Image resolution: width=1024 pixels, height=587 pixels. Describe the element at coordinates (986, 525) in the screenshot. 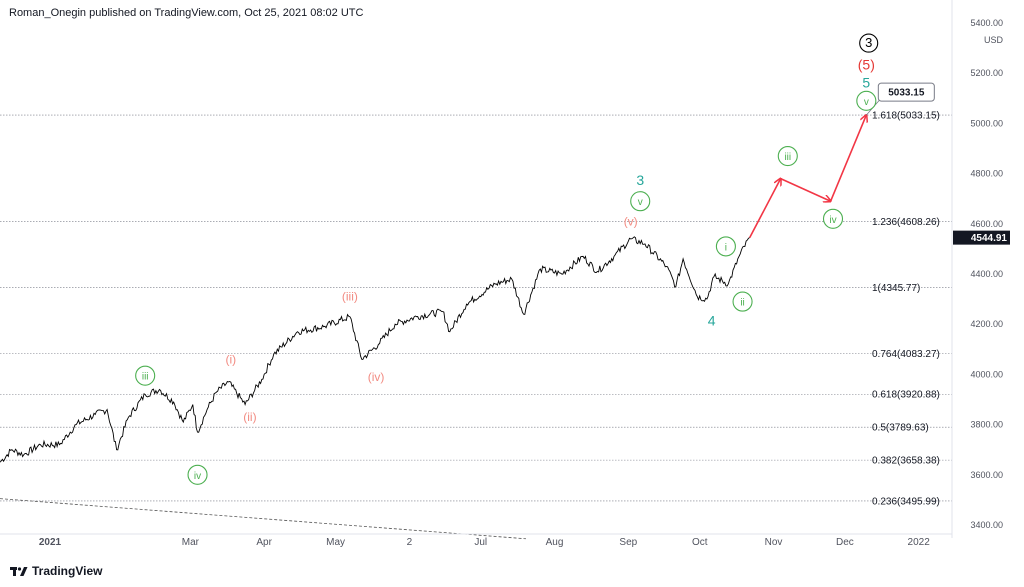

I see `y-tick-label-0: 3400.00` at that location.